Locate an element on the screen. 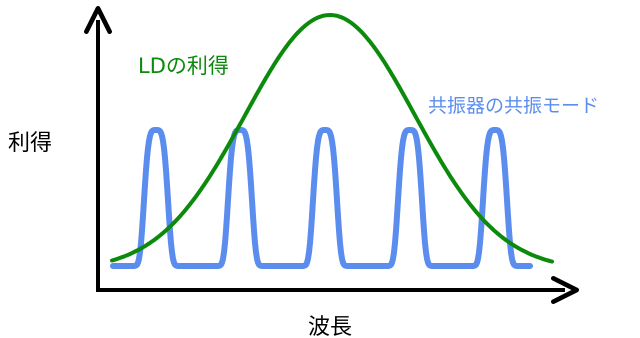 The height and width of the screenshot is (338, 640). x-axis-label: 波長 is located at coordinates (330, 326).